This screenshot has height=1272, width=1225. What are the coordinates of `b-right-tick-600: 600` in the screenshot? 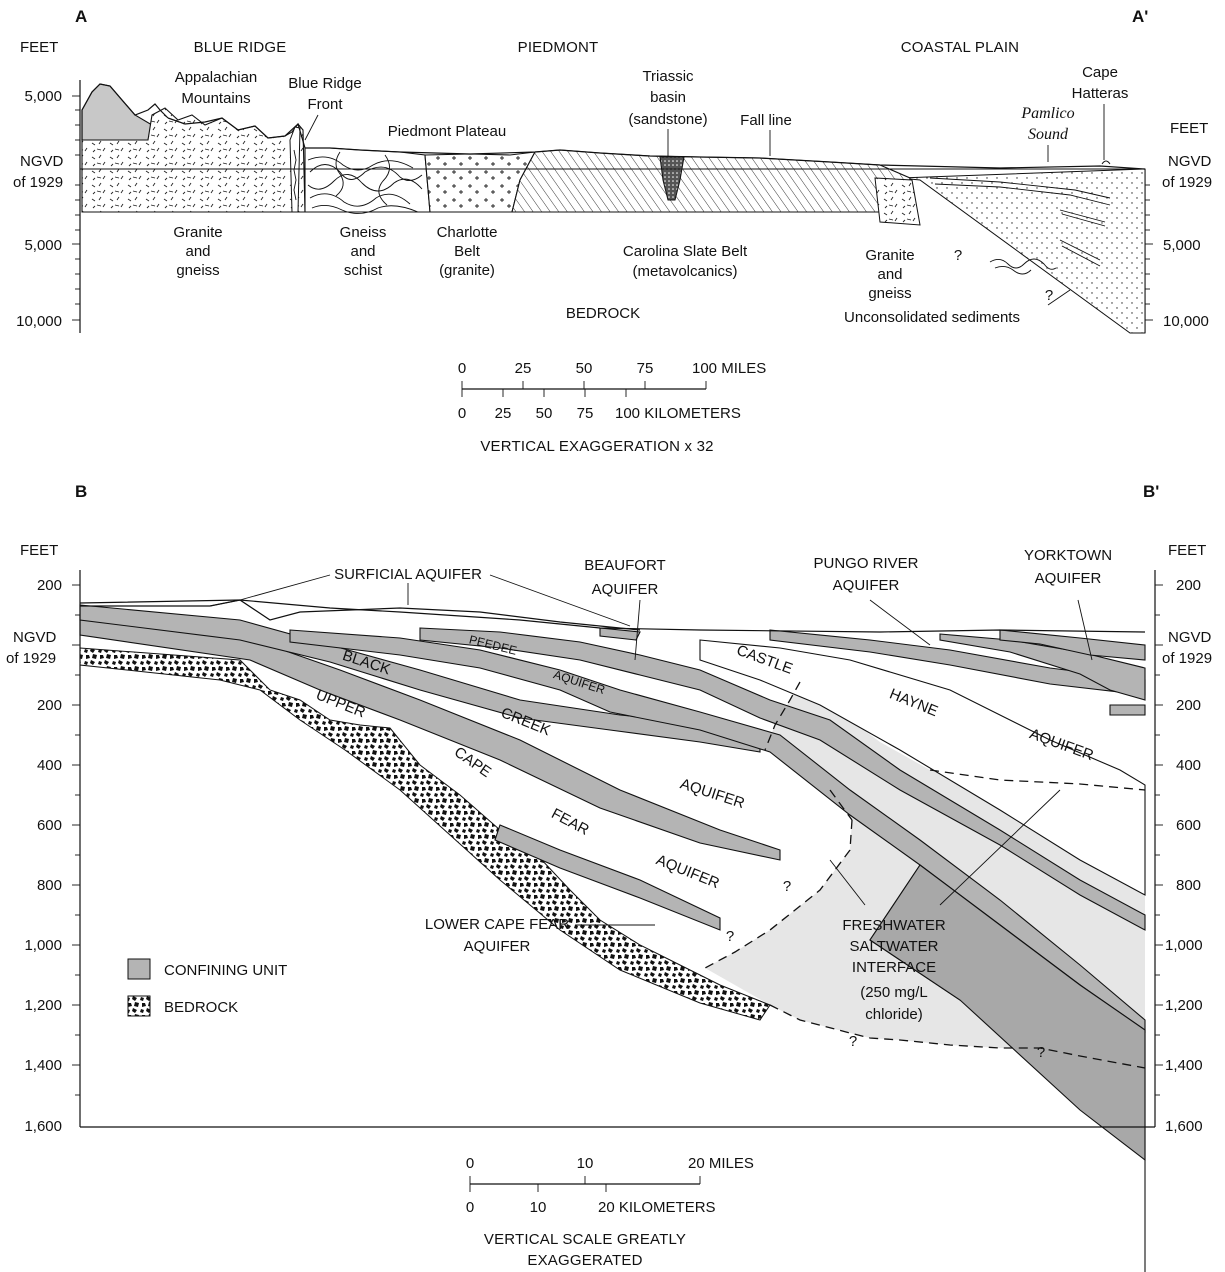 It's located at (1188, 825).